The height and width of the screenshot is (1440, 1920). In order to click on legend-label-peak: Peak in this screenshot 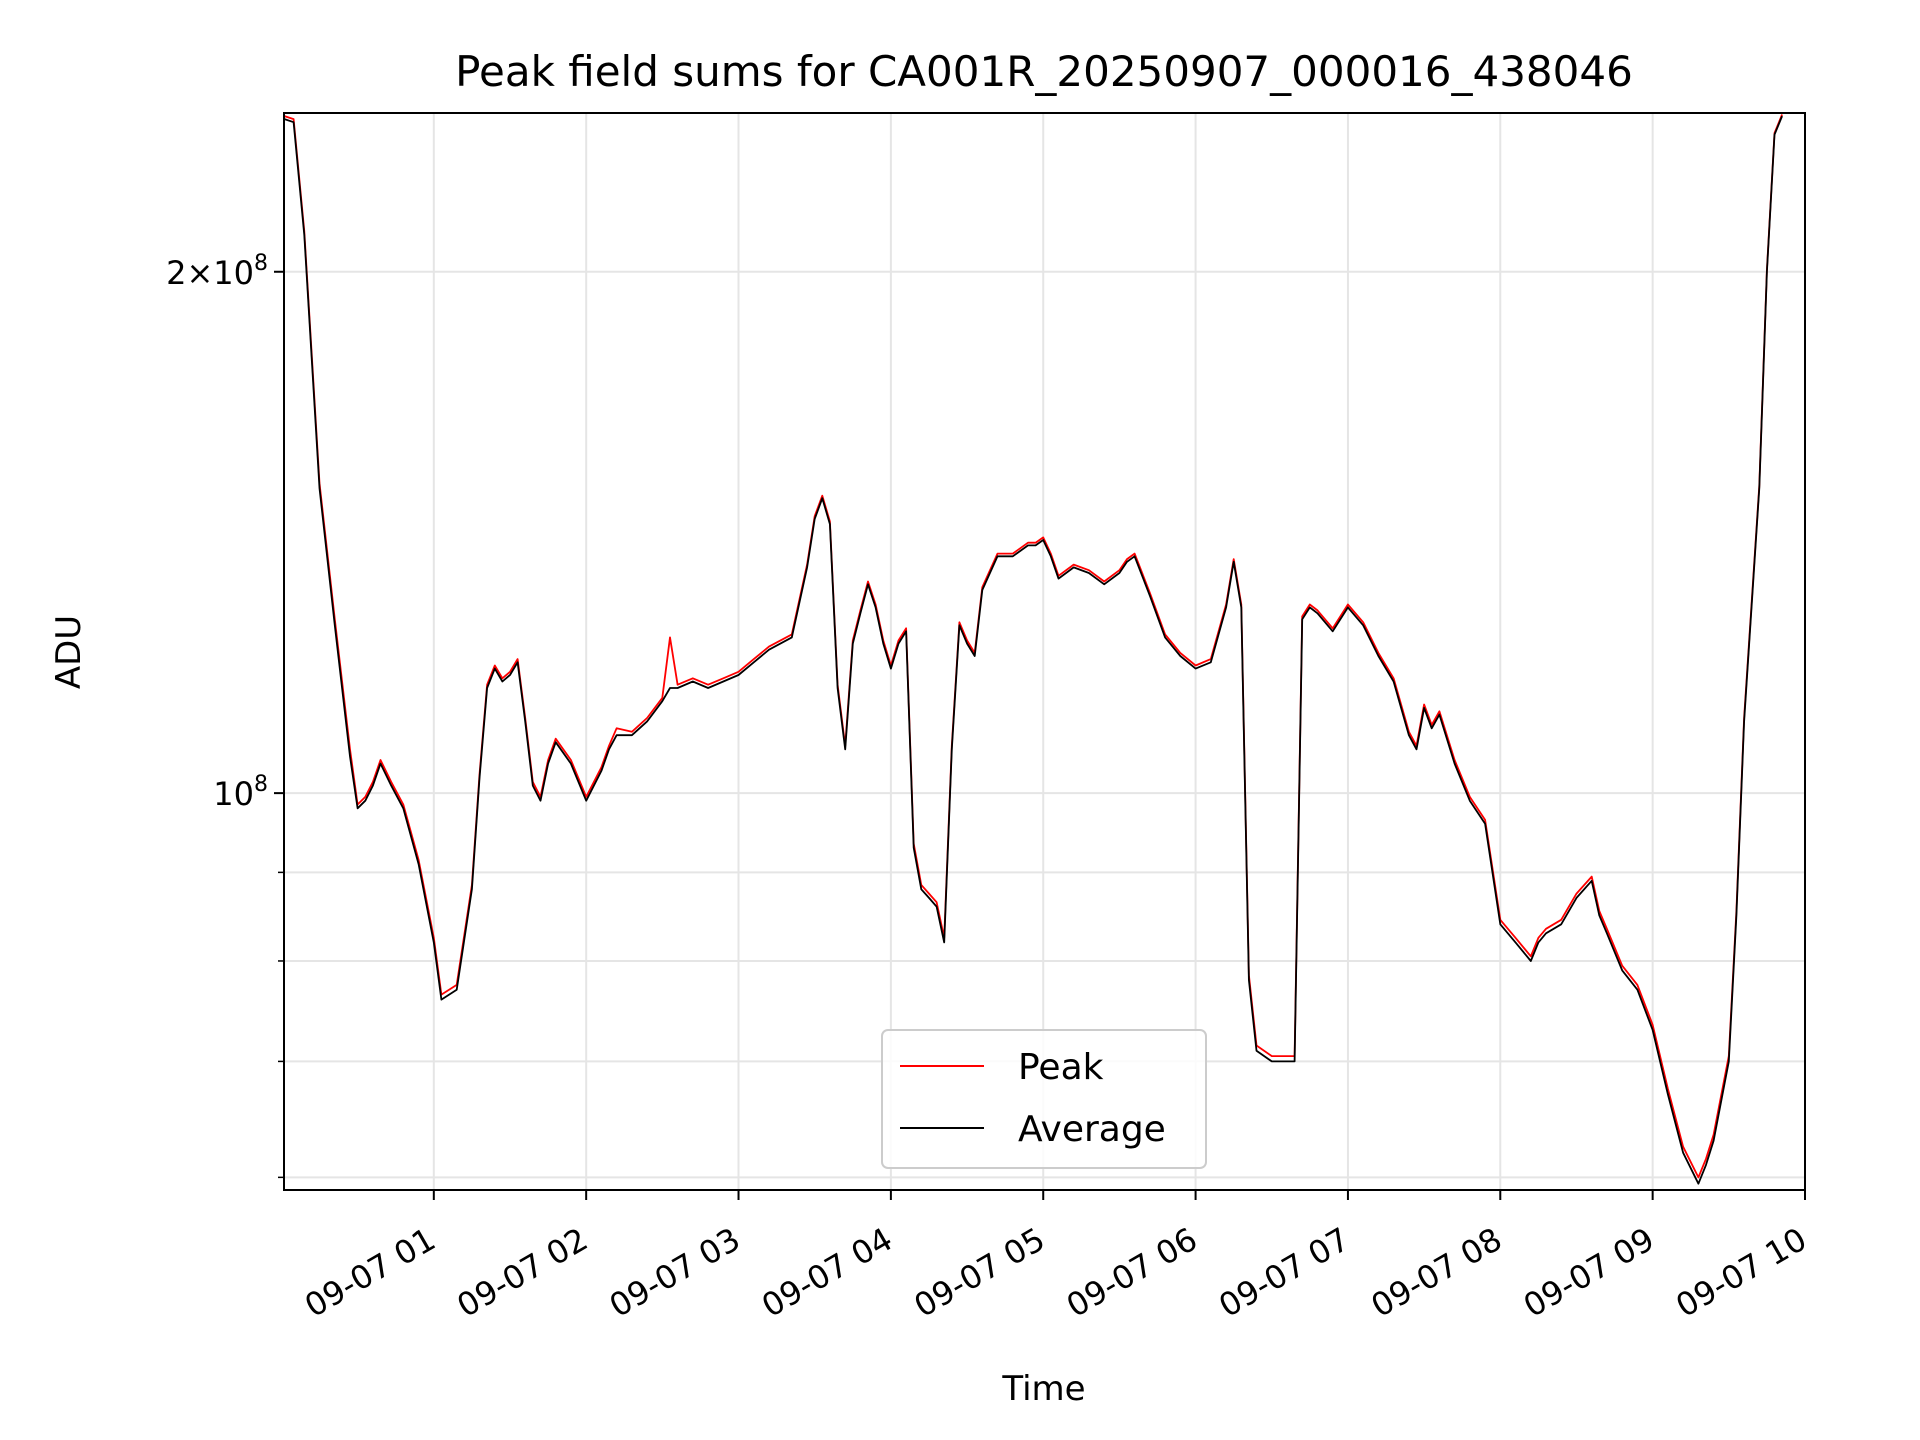, I will do `click(1061, 1067)`.